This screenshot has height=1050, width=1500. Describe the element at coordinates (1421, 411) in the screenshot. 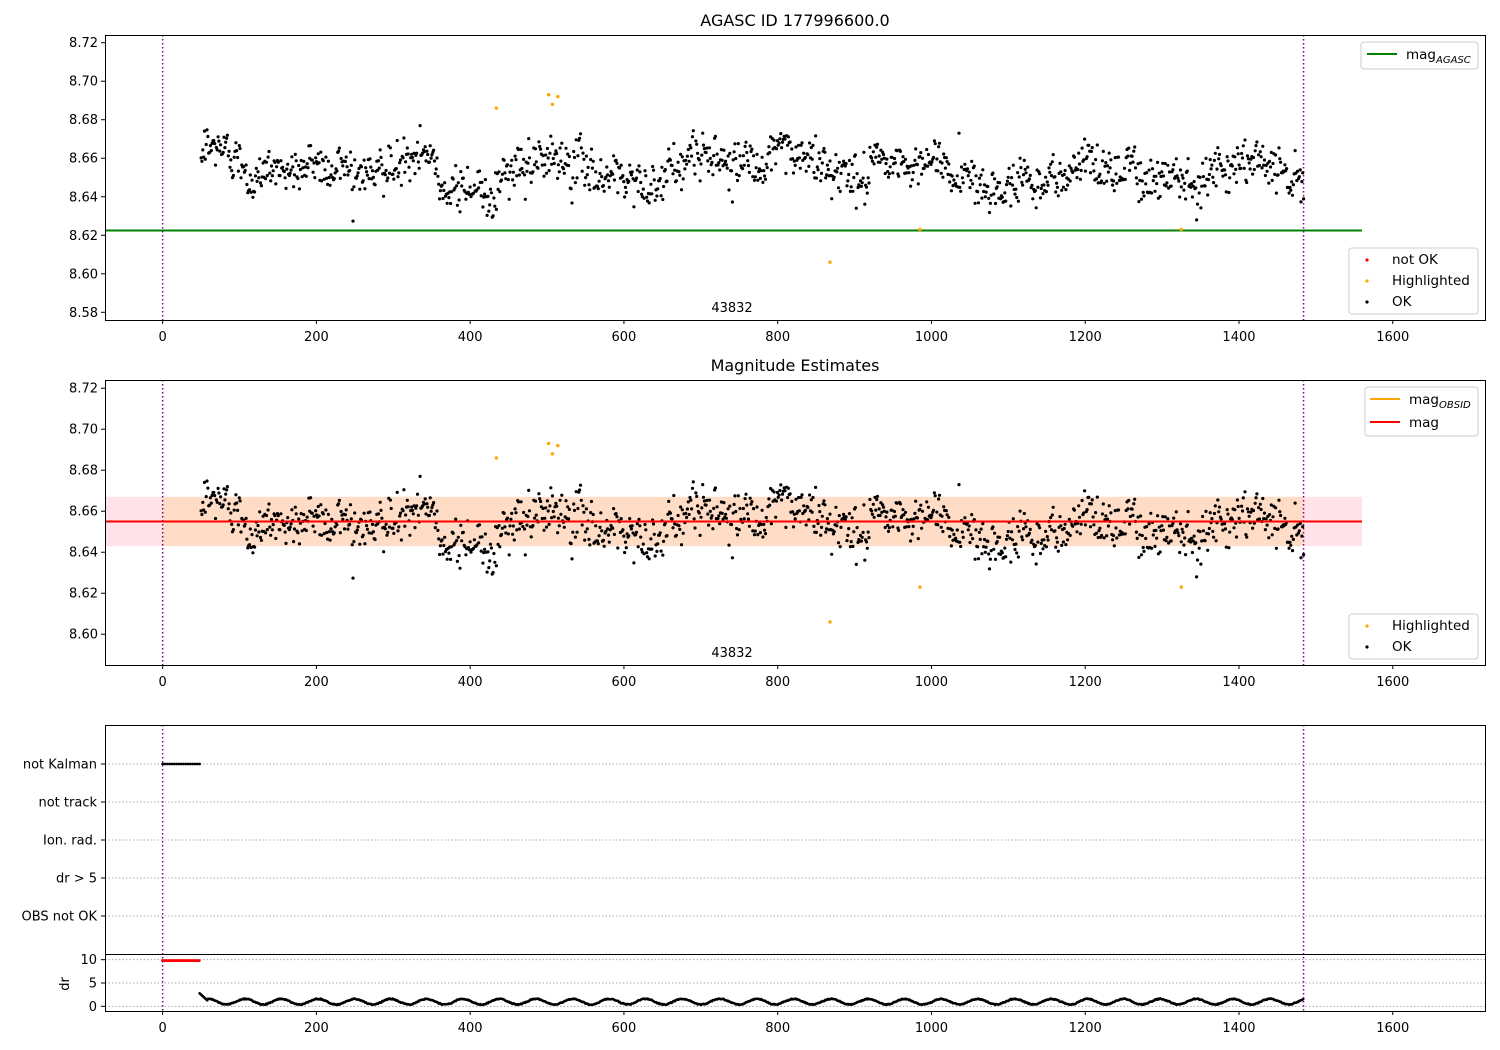

I see `panel2-legend-lines: magOBSID mag` at that location.